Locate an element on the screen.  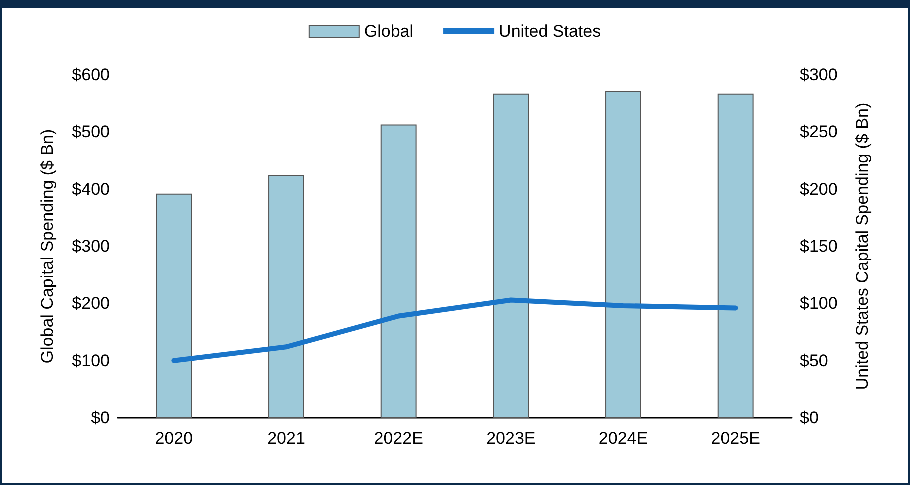
y-tick-label: $600 is located at coordinates (91, 75).